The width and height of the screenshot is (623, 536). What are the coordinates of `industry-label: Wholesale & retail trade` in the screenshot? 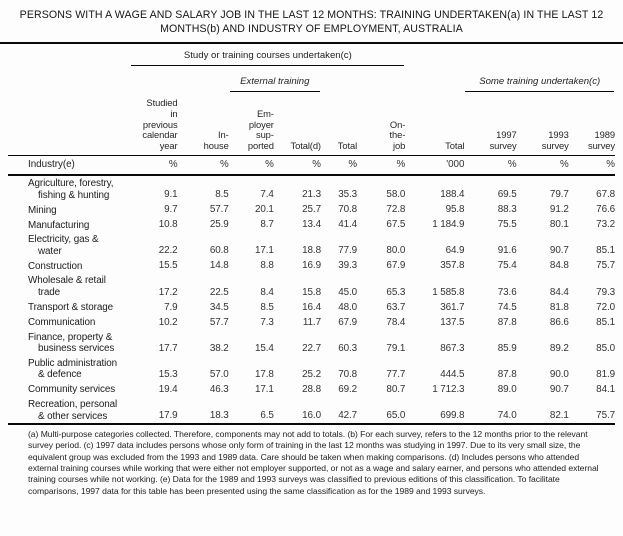 It's located at (67, 286).